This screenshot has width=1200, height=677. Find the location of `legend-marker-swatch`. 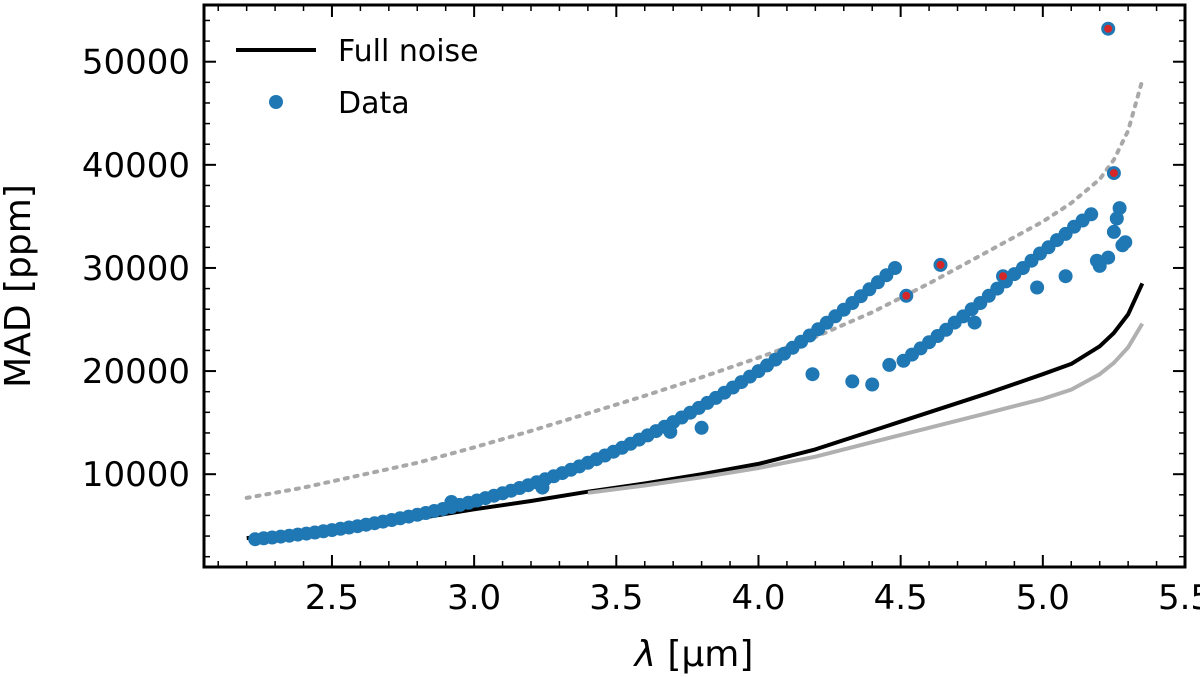

legend-marker-swatch is located at coordinates (276, 102).